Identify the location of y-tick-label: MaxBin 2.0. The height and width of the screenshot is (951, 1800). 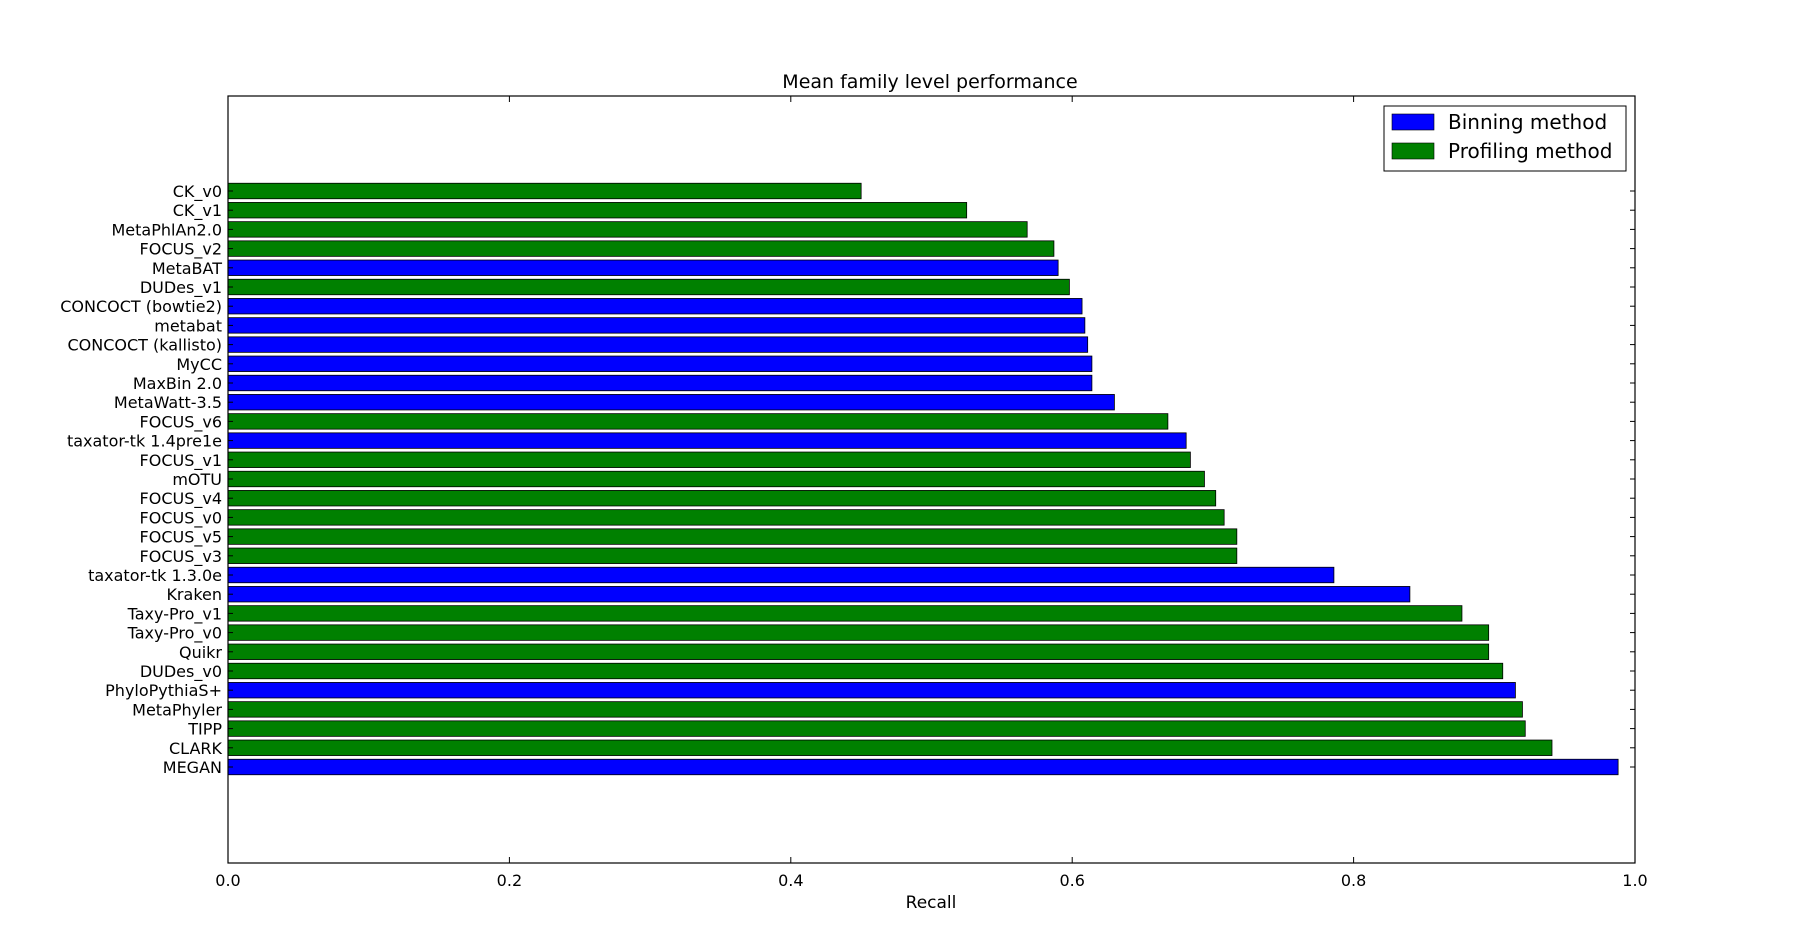
(177, 383).